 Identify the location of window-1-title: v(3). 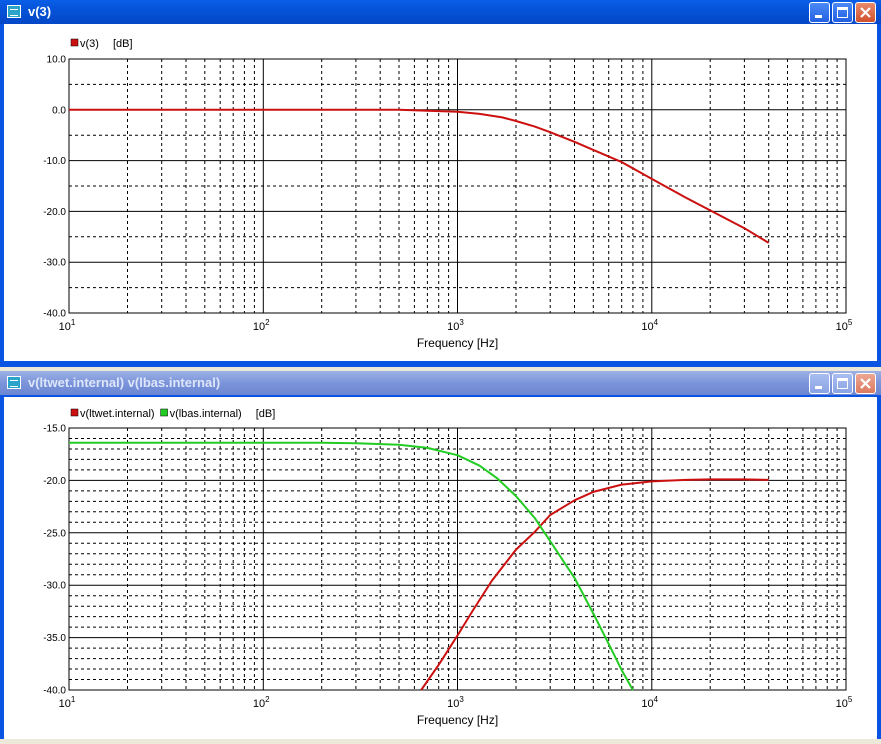
(40, 11).